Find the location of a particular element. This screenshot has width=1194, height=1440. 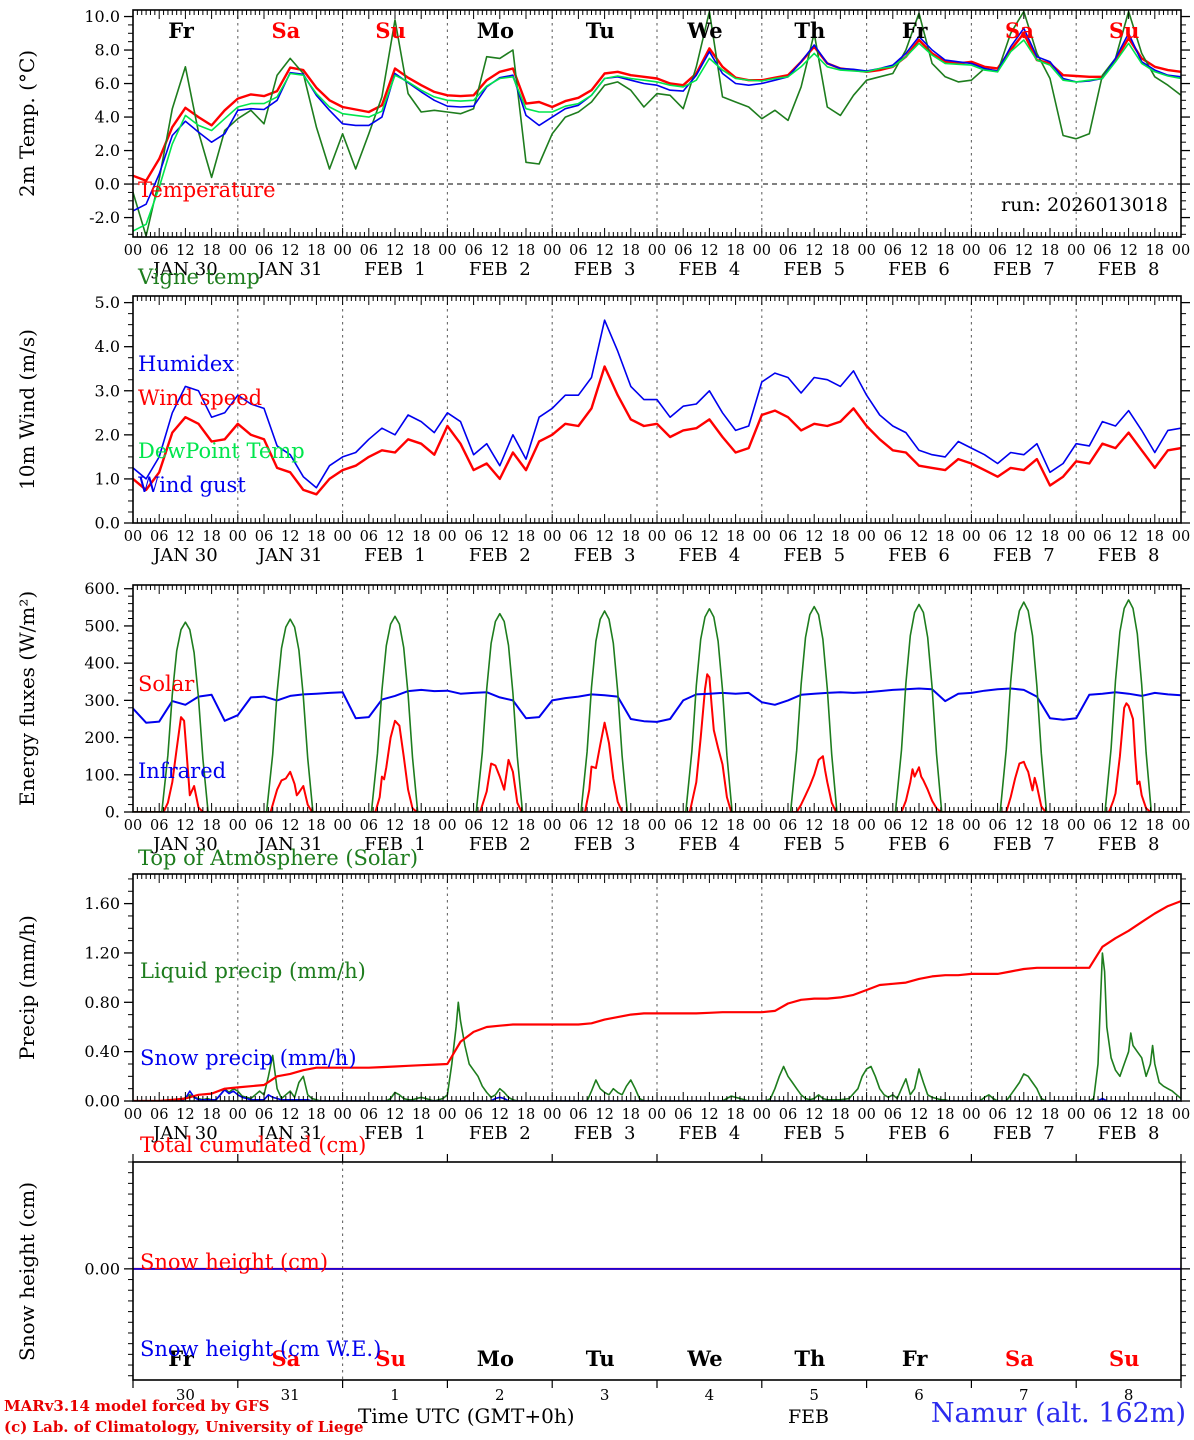

wind-legend: Wind speed Wind gust is located at coordinates (200, 442).